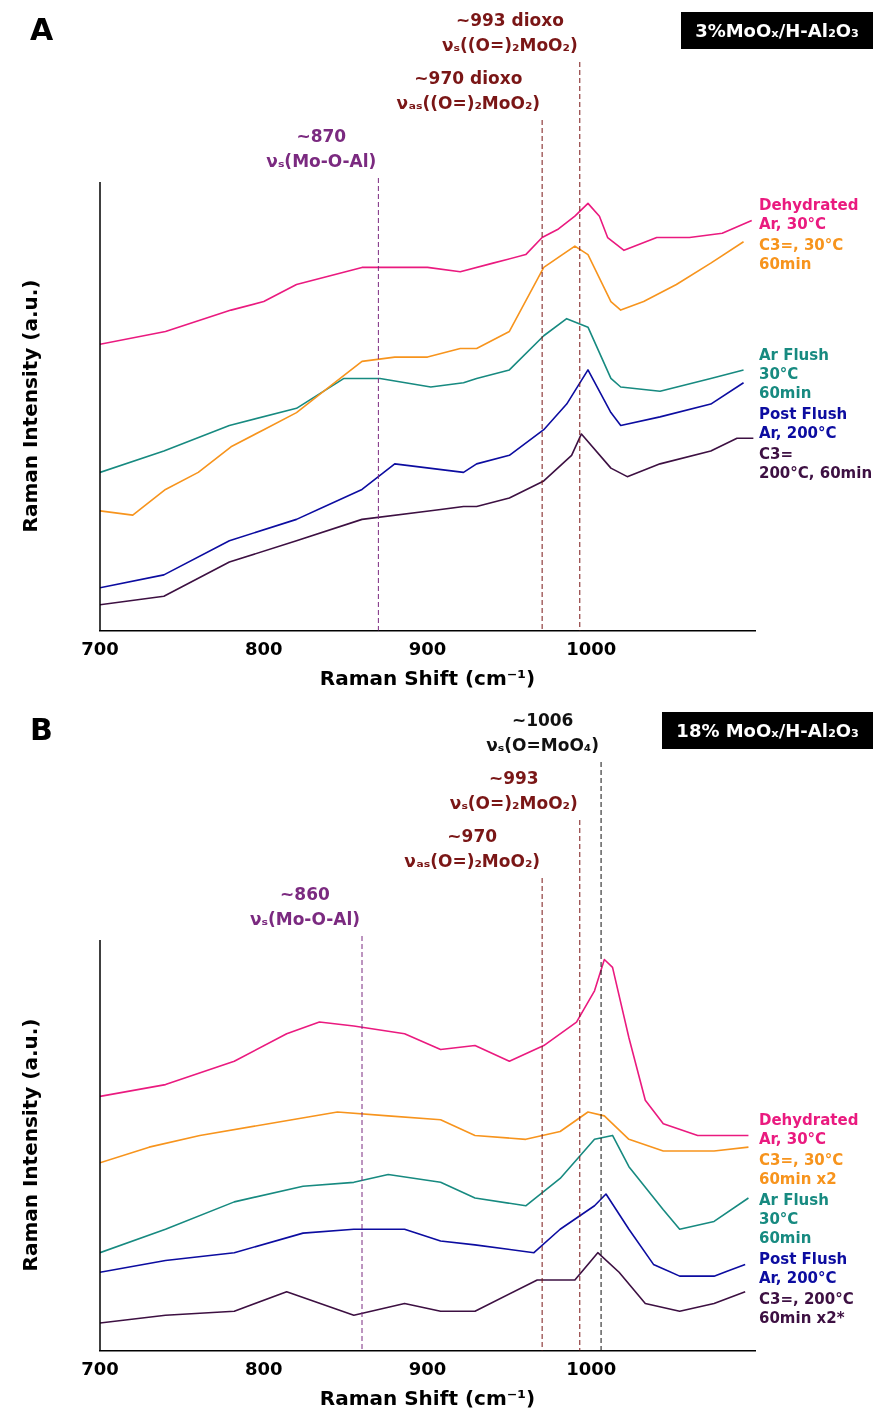 The image size is (895, 1420). I want to click on ref-line-label: ~970 νₐₛ(O=)₂MoO₂), so click(472, 849).